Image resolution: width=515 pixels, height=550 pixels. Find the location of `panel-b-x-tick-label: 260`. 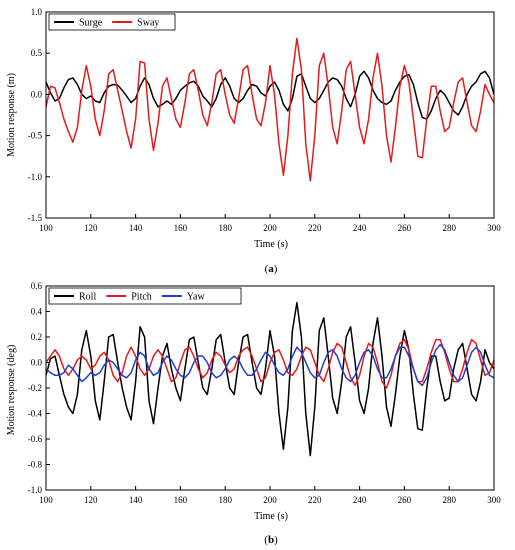

panel-b-x-tick-label: 260 is located at coordinates (405, 500).